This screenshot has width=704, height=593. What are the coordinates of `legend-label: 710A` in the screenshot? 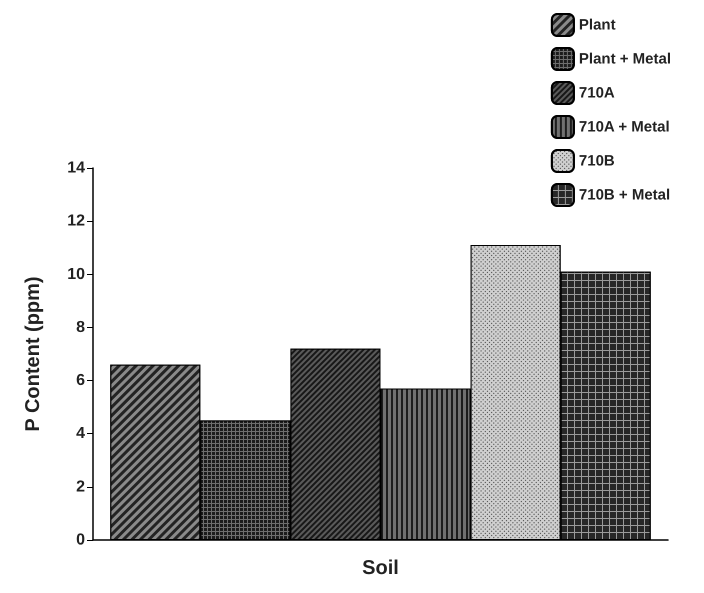 It's located at (596, 93).